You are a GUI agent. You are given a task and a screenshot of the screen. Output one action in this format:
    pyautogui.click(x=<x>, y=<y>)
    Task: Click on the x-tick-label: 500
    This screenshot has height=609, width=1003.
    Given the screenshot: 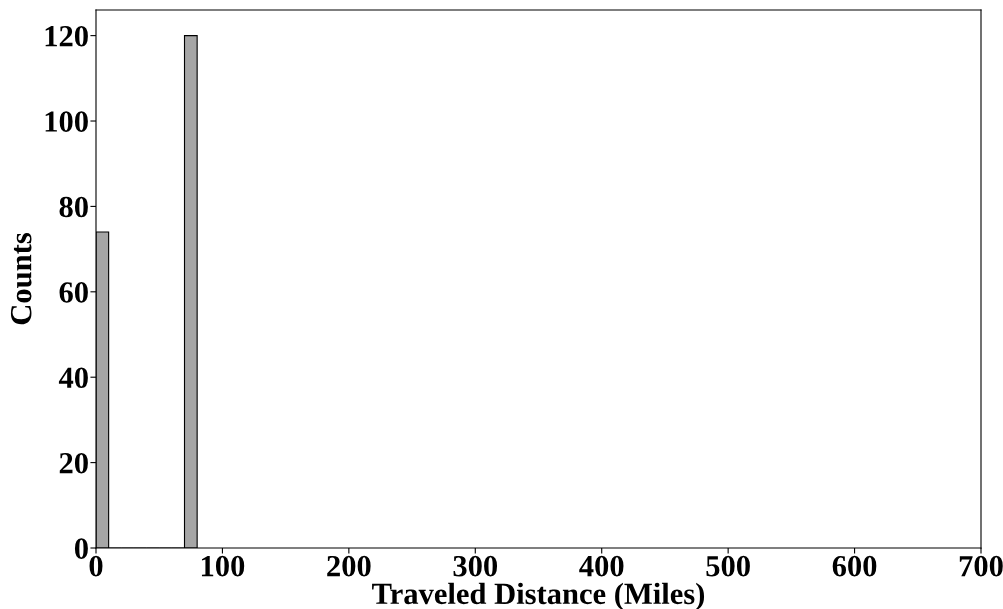 What is the action you would take?
    pyautogui.click(x=728, y=566)
    